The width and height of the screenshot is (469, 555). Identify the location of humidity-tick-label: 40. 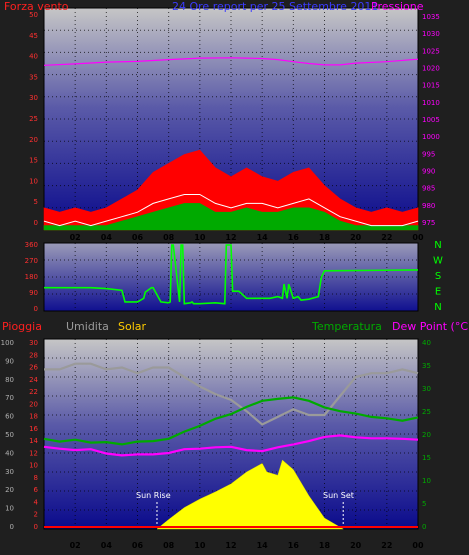
(9, 453).